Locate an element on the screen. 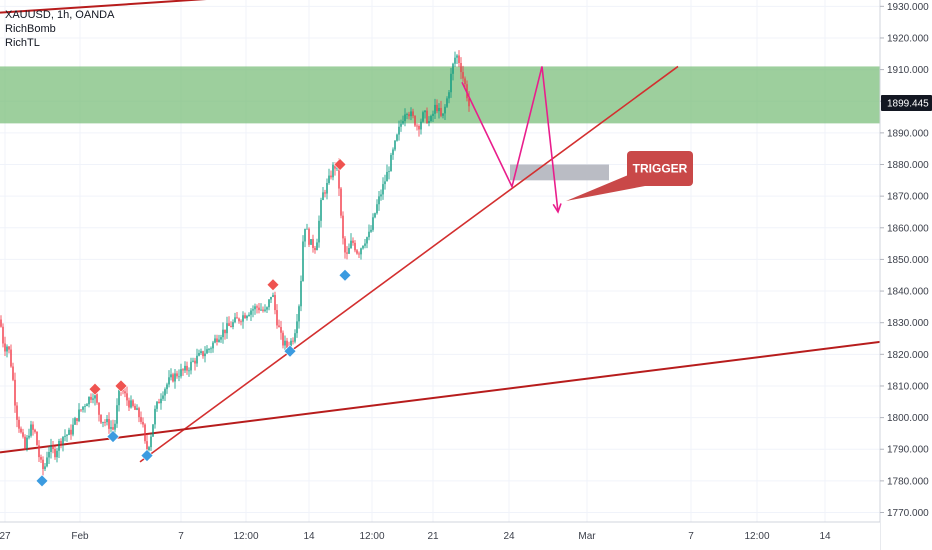 This screenshot has width=932, height=550. time-tick-label: Feb is located at coordinates (80, 536).